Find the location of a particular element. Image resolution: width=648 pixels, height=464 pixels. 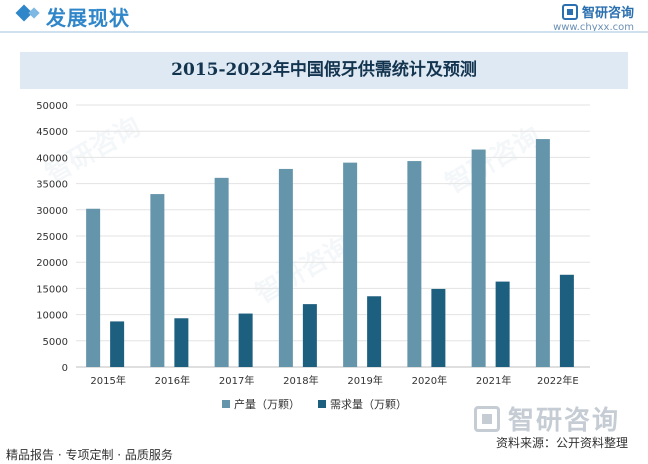

source-note: 资料来源：公开资料整理 is located at coordinates (562, 443).